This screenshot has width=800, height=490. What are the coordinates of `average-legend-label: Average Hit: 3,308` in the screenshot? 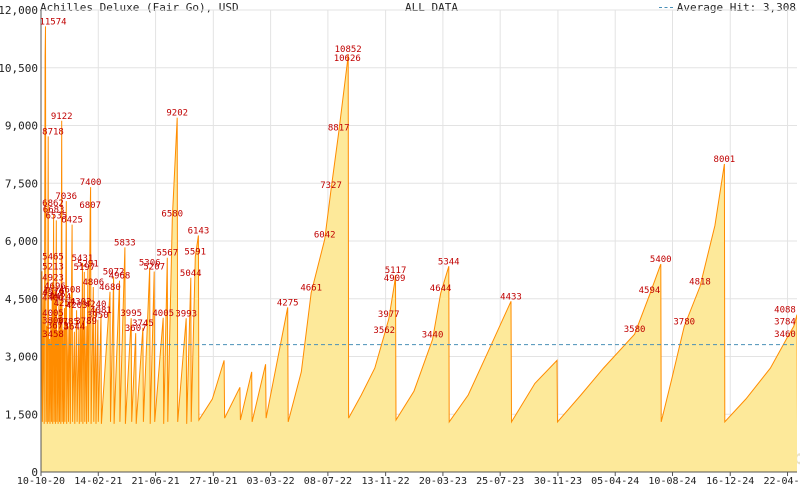 It's located at (736, 7).